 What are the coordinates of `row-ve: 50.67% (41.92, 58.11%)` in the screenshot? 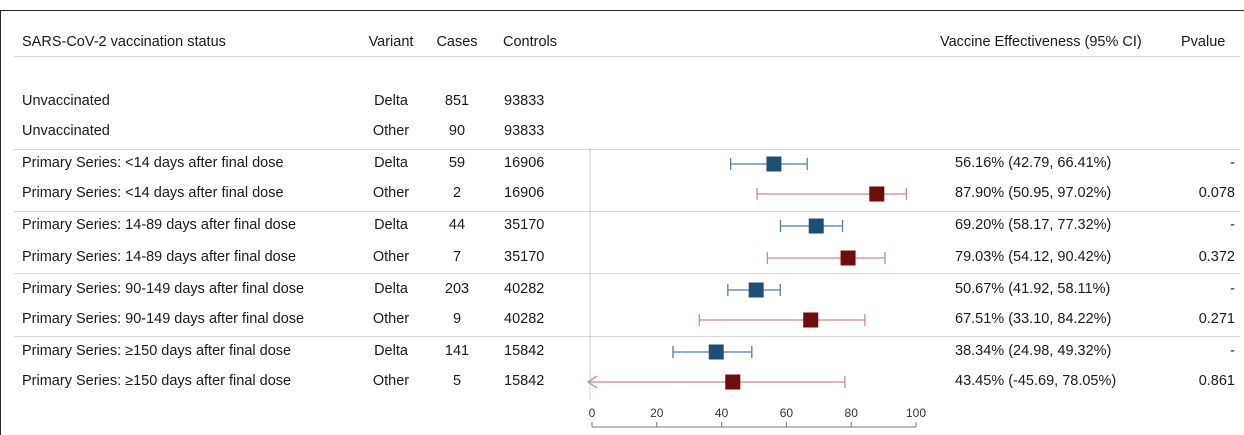 It's located at (1033, 289).